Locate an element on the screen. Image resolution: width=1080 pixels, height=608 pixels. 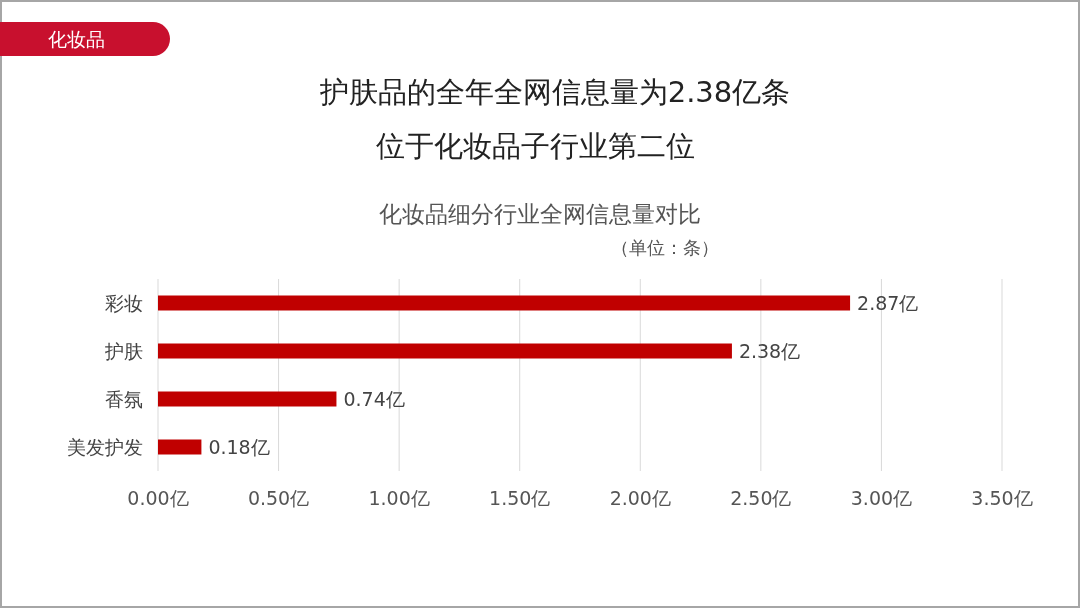
data-label: 2.38亿 is located at coordinates (769, 351).